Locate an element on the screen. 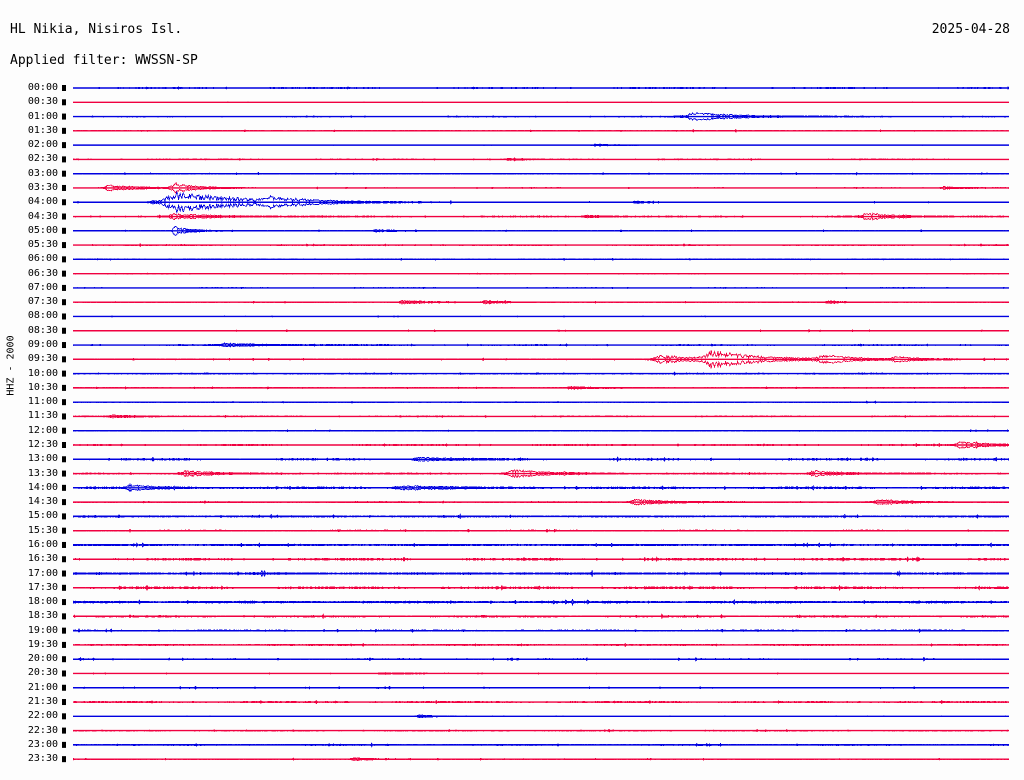  time-label-1000: 10:00 is located at coordinates (42, 373).